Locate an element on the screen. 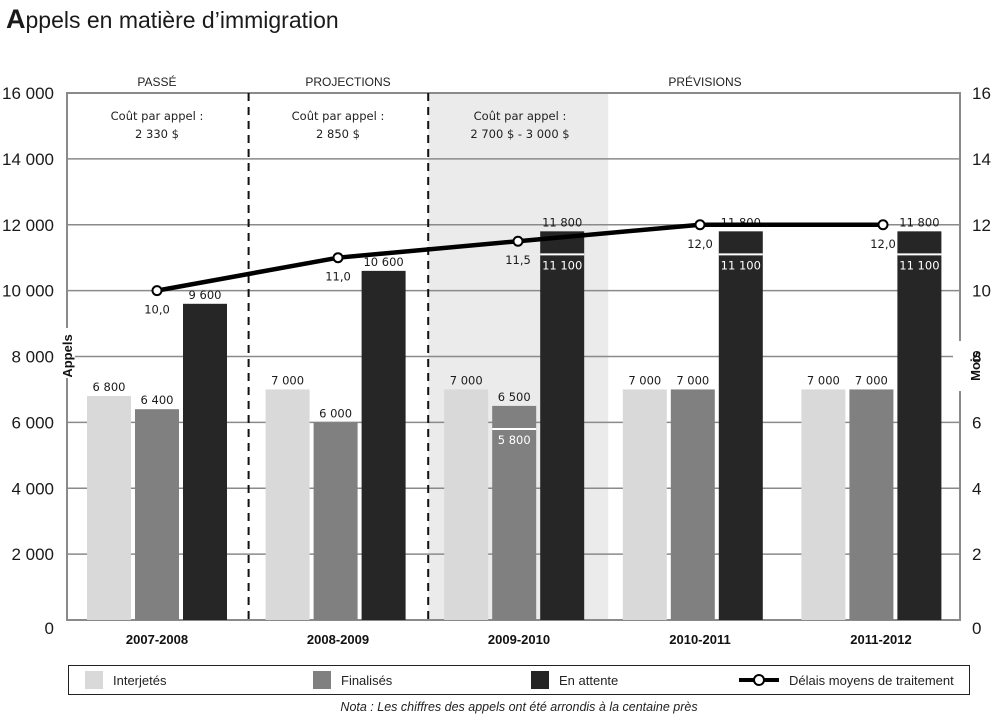 The height and width of the screenshot is (718, 1000). chart-title: Appels en matière d’immigration is located at coordinates (172, 19).